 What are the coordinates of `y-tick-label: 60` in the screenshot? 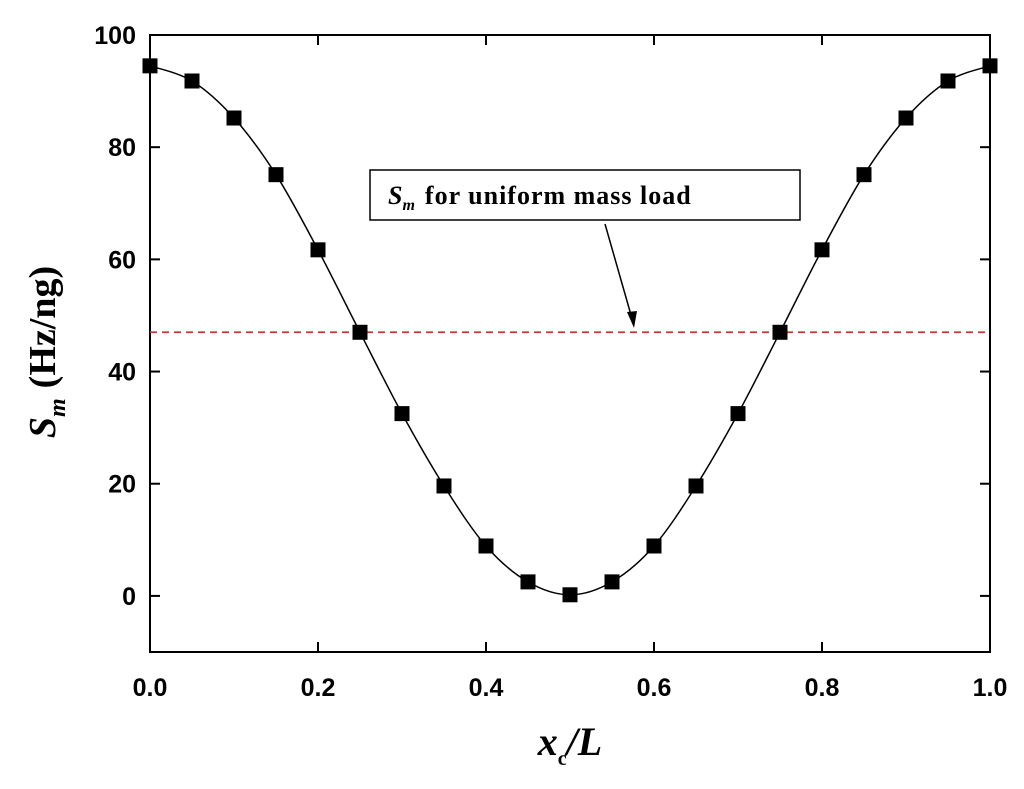 It's located at (122, 260).